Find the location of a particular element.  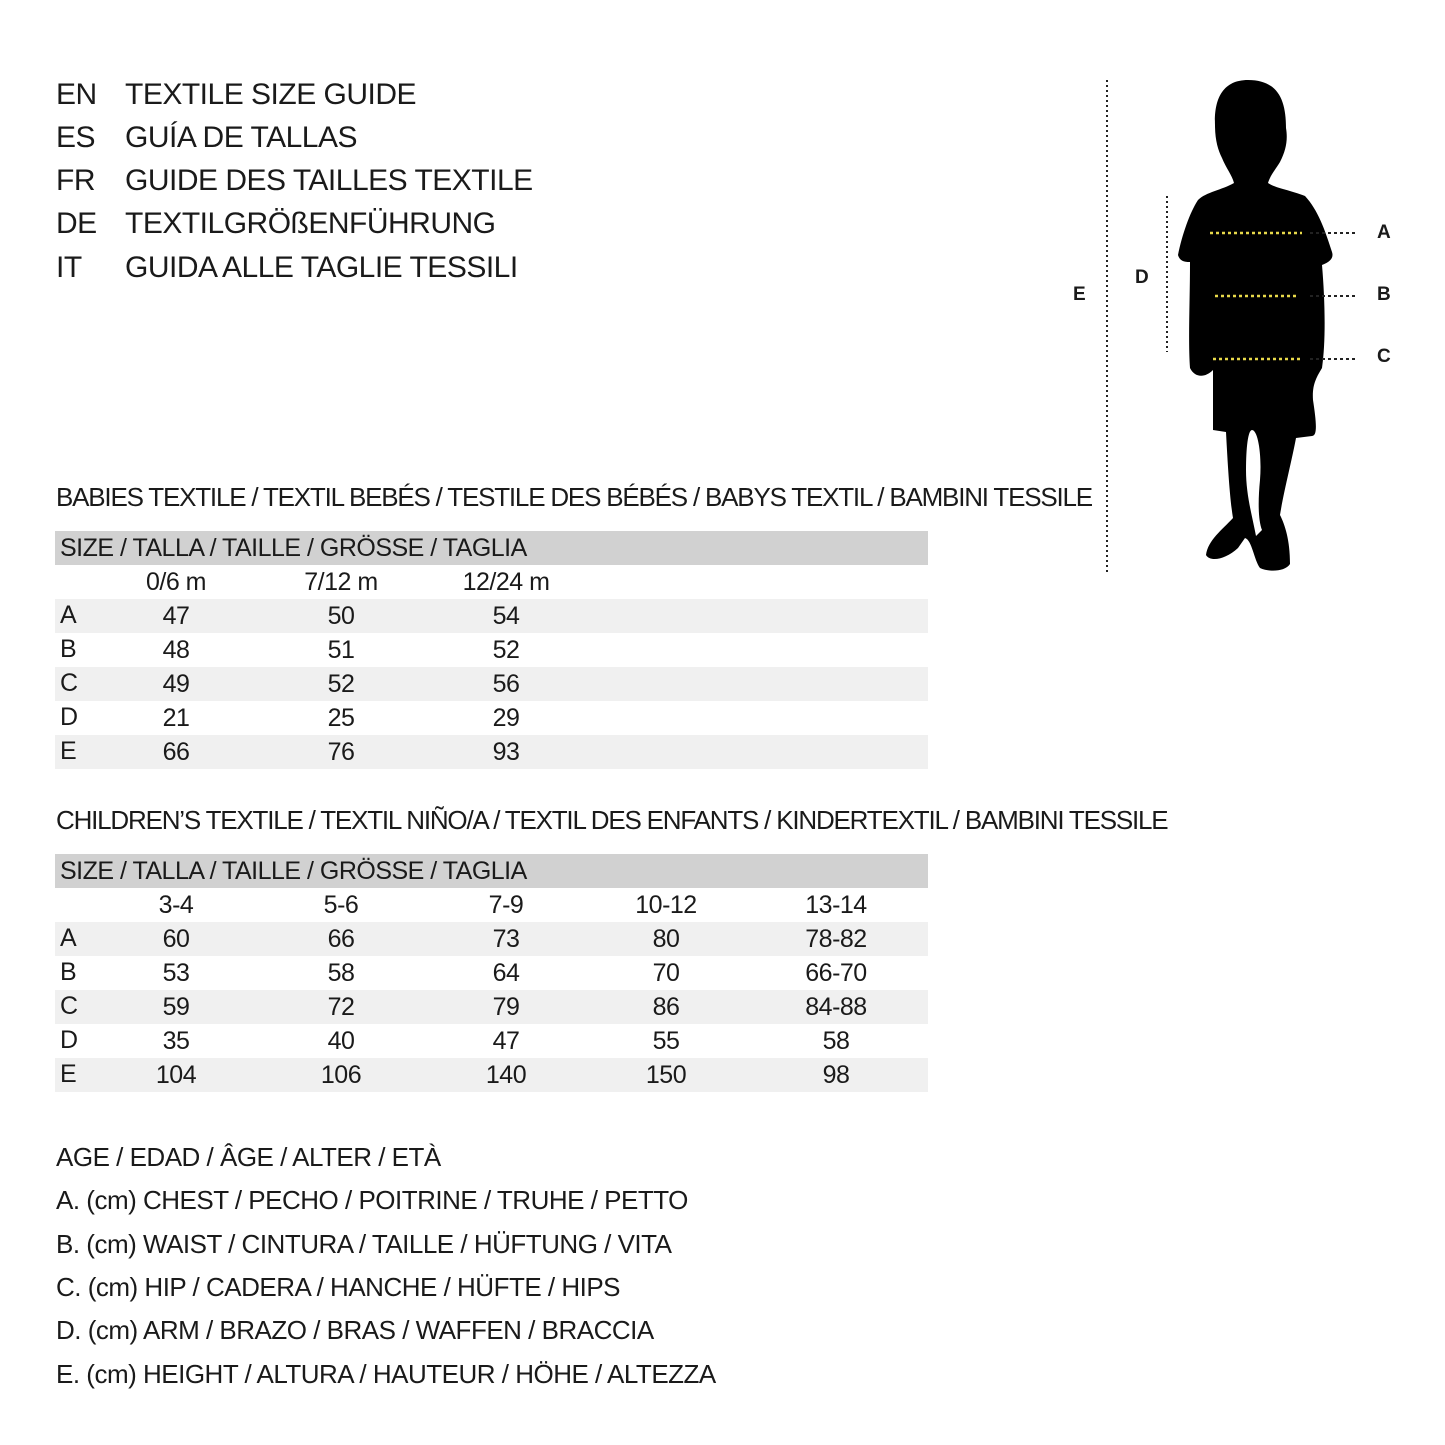

table-cell: 106 is located at coordinates (341, 1075).